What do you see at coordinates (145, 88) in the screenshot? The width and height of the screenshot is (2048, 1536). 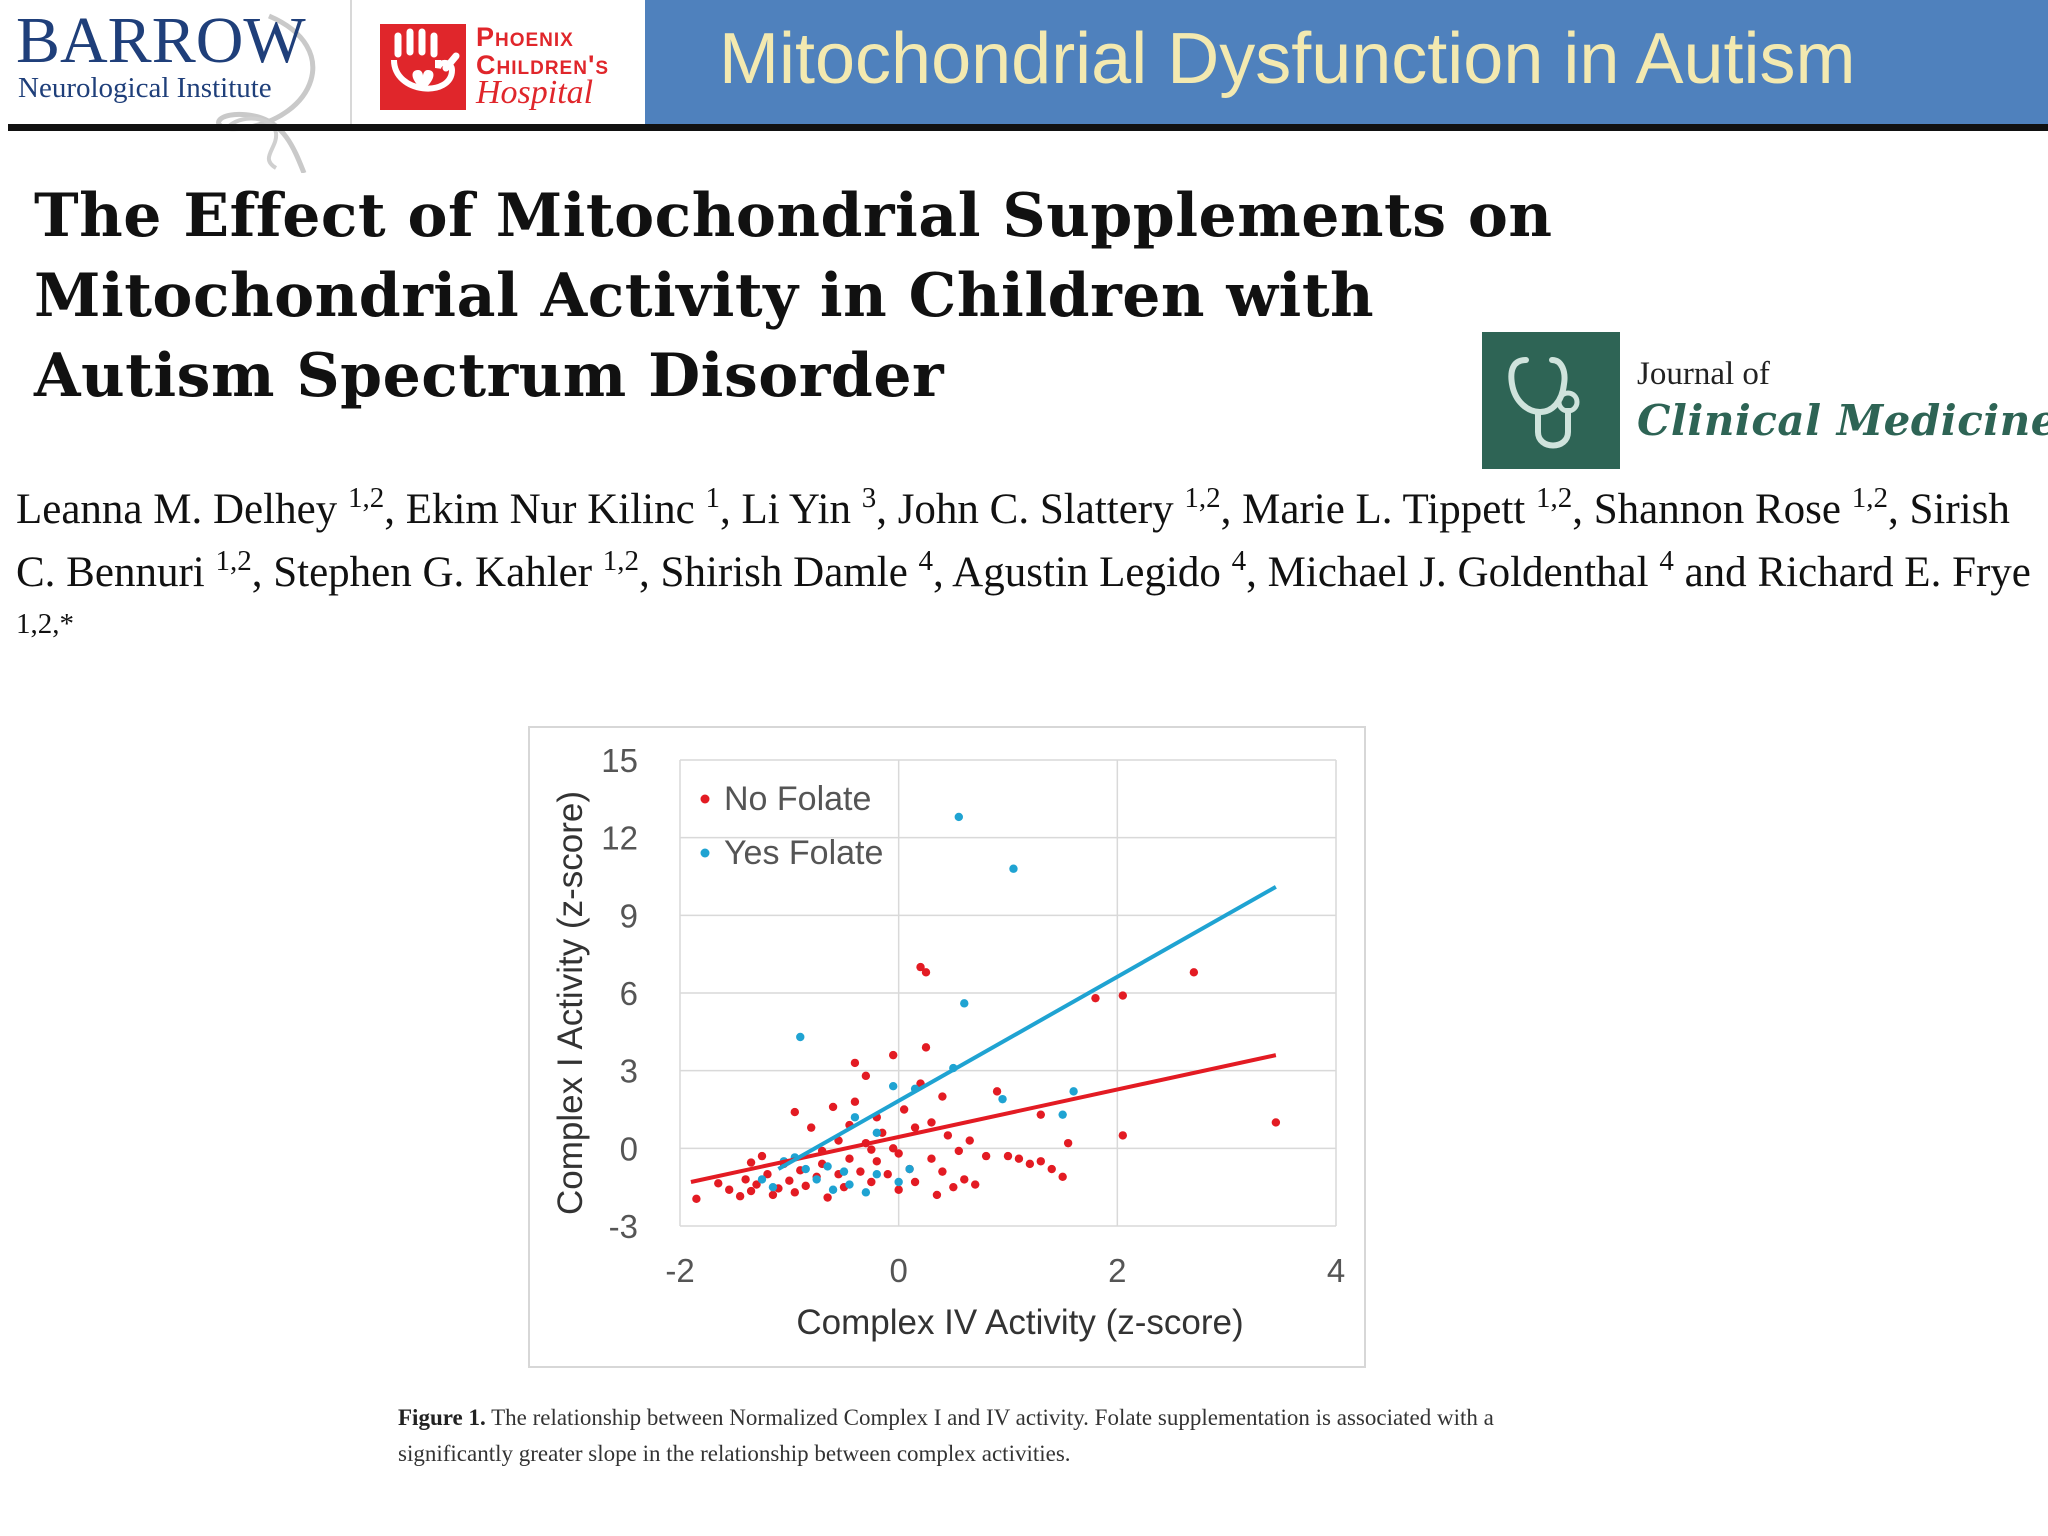 I see `barrow-subtitle: Neurological Institute` at bounding box center [145, 88].